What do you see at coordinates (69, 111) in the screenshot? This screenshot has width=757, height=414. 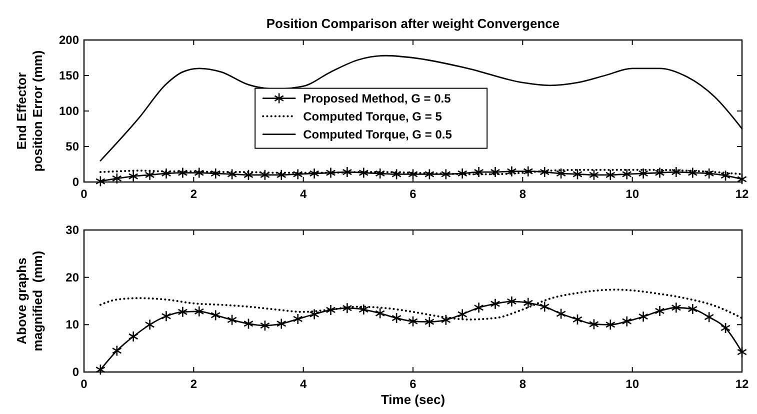 I see `y-tick-label: 100` at bounding box center [69, 111].